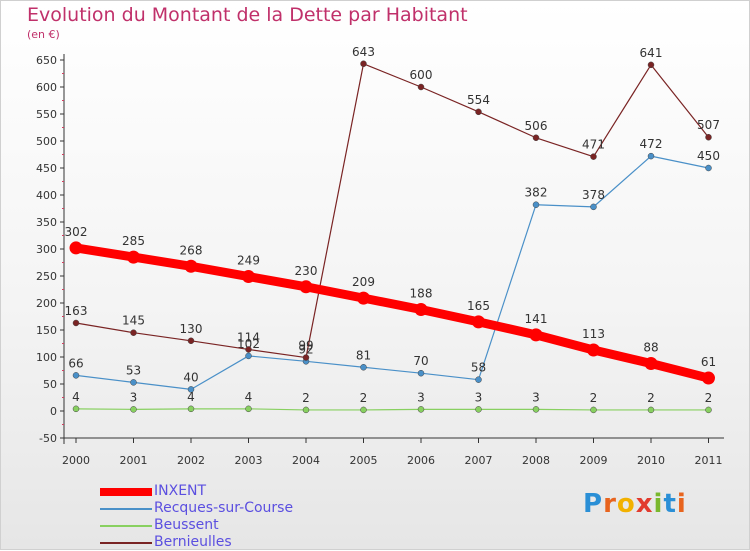  I want to click on y-tick-label: 650, so click(46, 60).